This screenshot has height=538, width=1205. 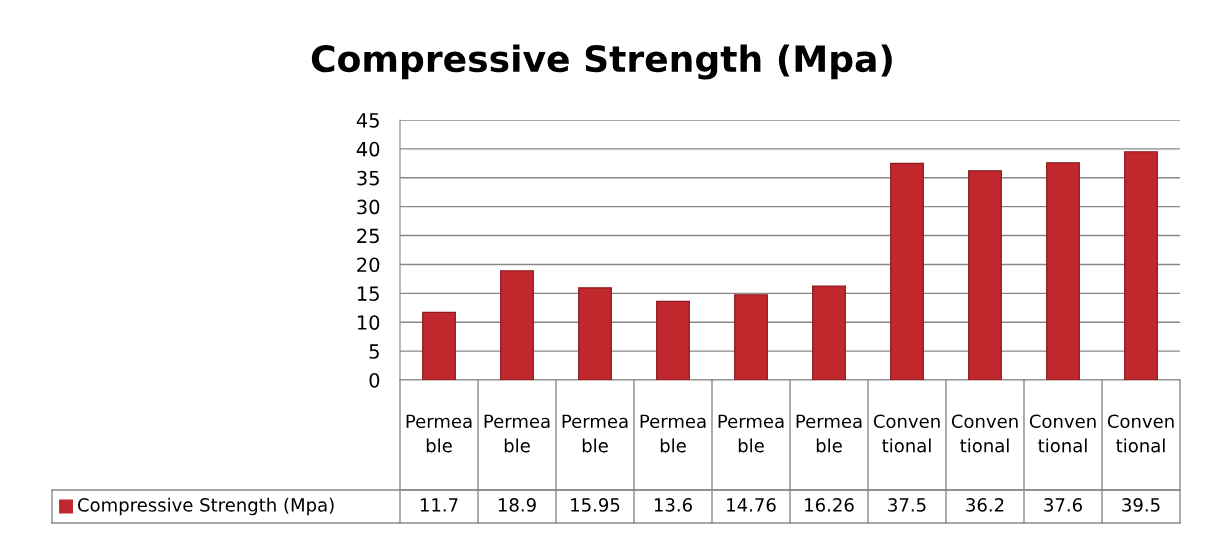 What do you see at coordinates (1141, 505) in the screenshot?
I see `data-label: 39.5` at bounding box center [1141, 505].